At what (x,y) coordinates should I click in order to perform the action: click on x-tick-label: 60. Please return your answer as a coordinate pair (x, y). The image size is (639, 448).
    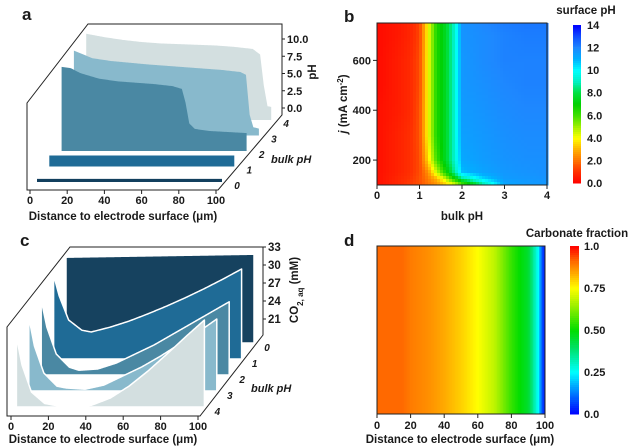
    Looking at the image, I should click on (478, 426).